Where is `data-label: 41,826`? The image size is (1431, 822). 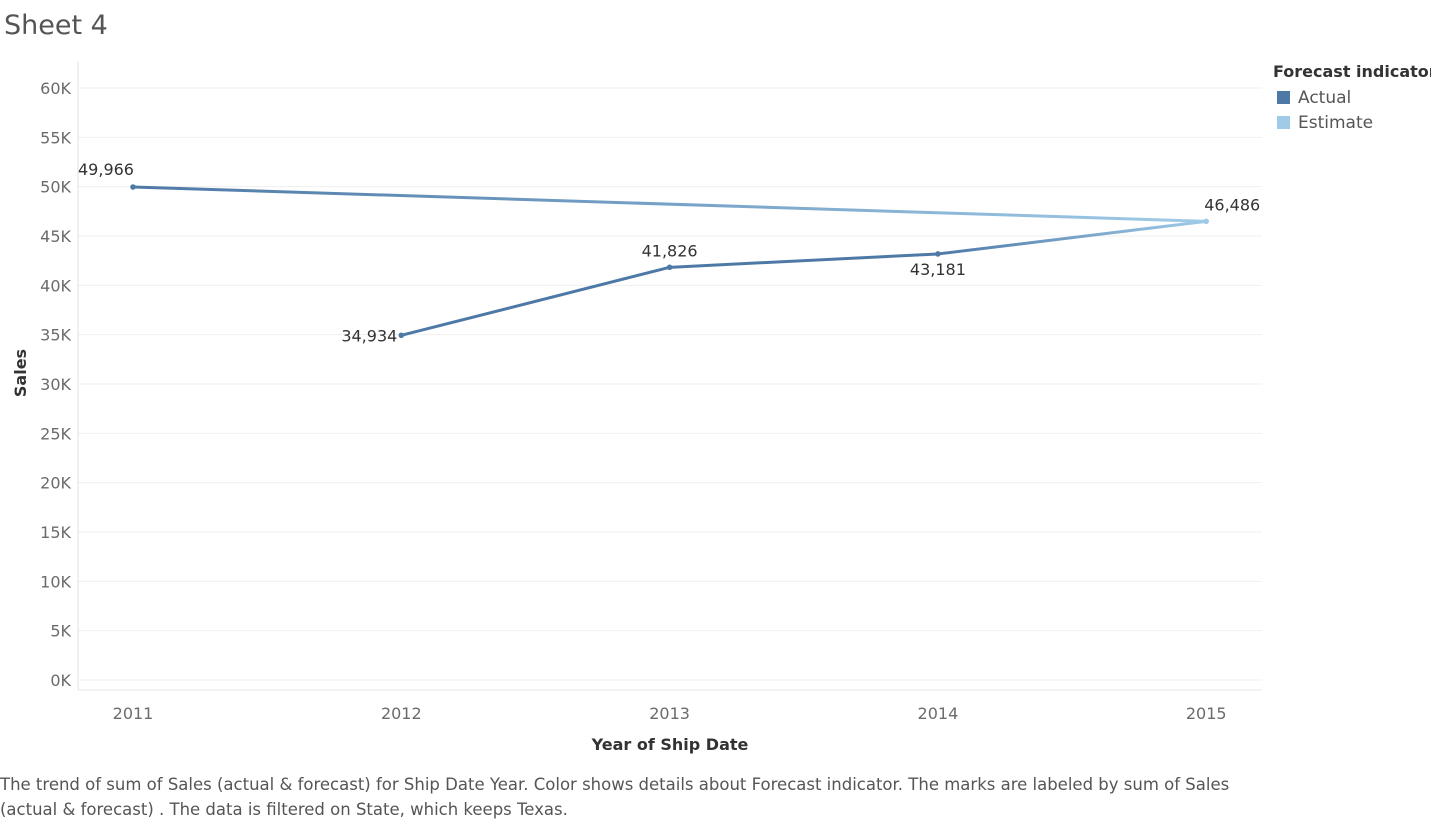 data-label: 41,826 is located at coordinates (670, 250).